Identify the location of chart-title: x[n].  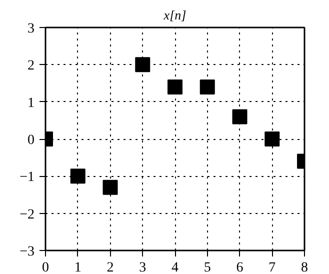
(174, 15).